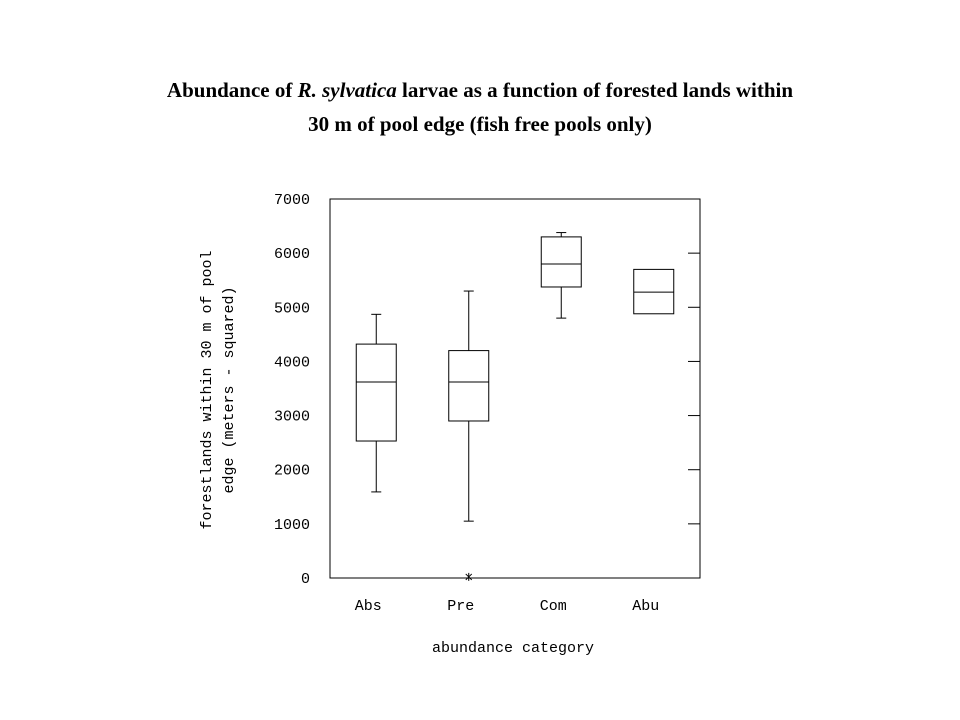 This screenshot has height=720, width=960. What do you see at coordinates (292, 308) in the screenshot?
I see `y-tick-label: 5000` at bounding box center [292, 308].